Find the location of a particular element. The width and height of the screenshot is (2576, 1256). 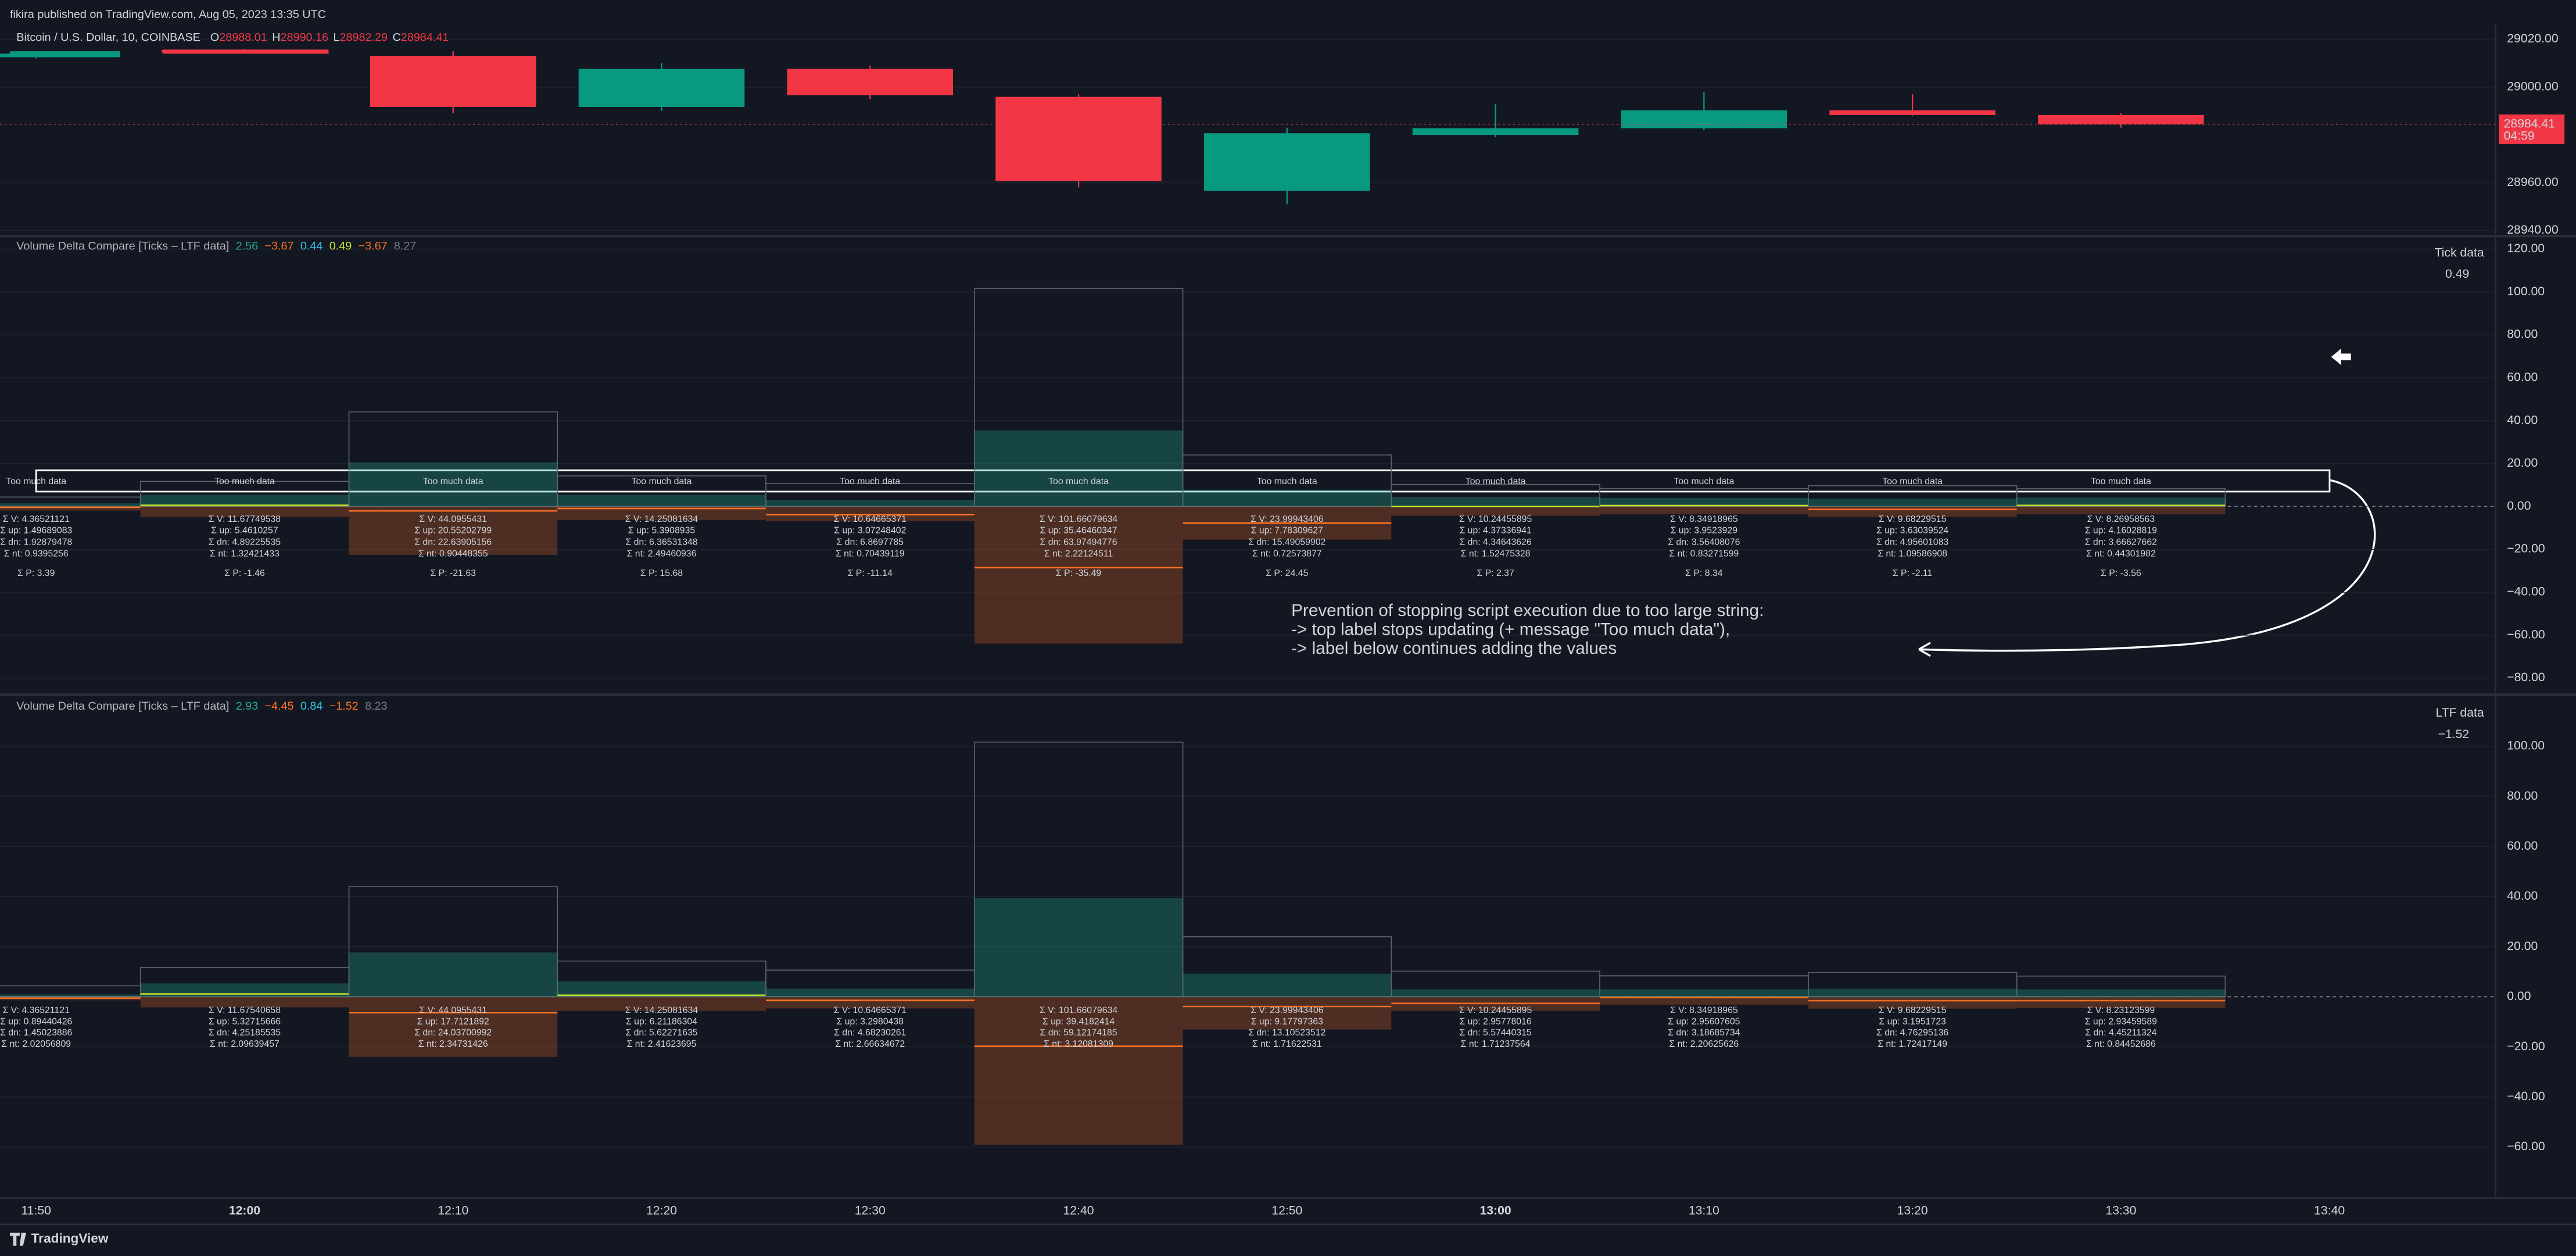

indicator-value: −3.67 is located at coordinates (279, 246).